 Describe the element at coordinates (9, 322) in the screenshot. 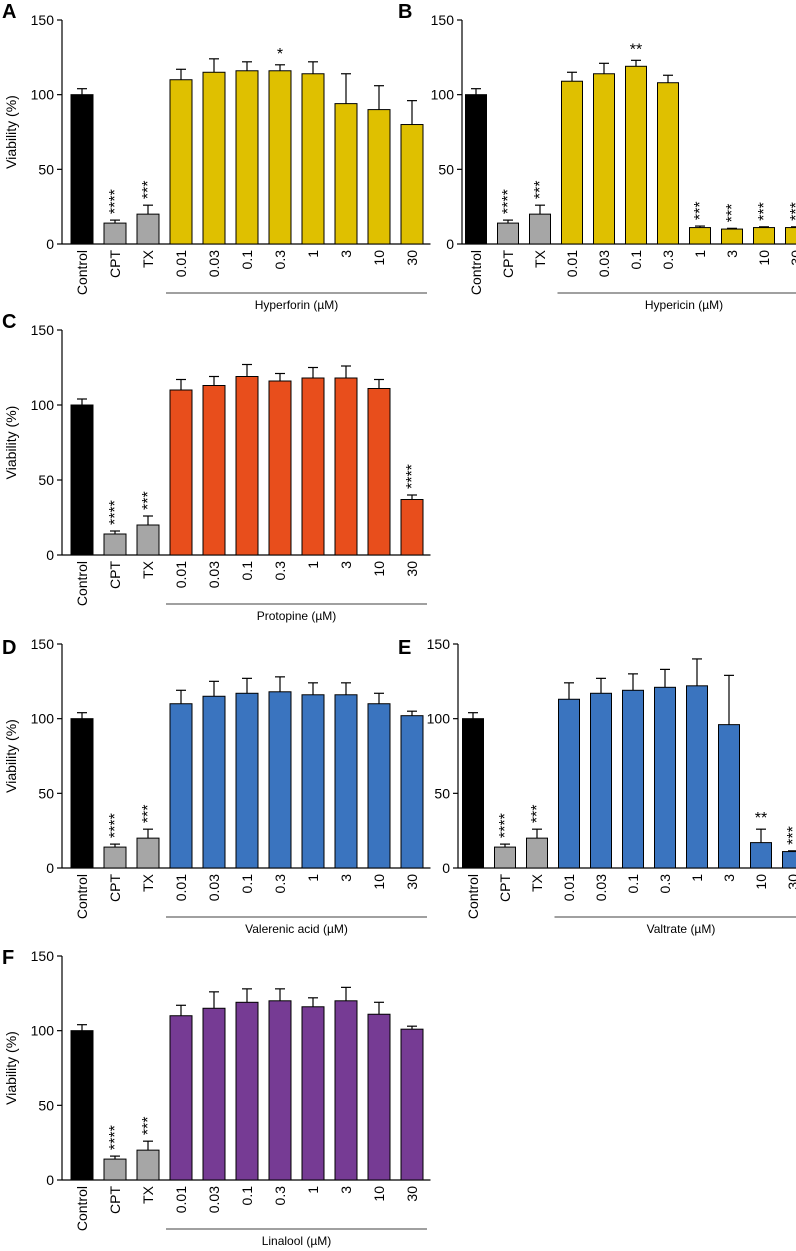

I see `panel-letter: C` at that location.